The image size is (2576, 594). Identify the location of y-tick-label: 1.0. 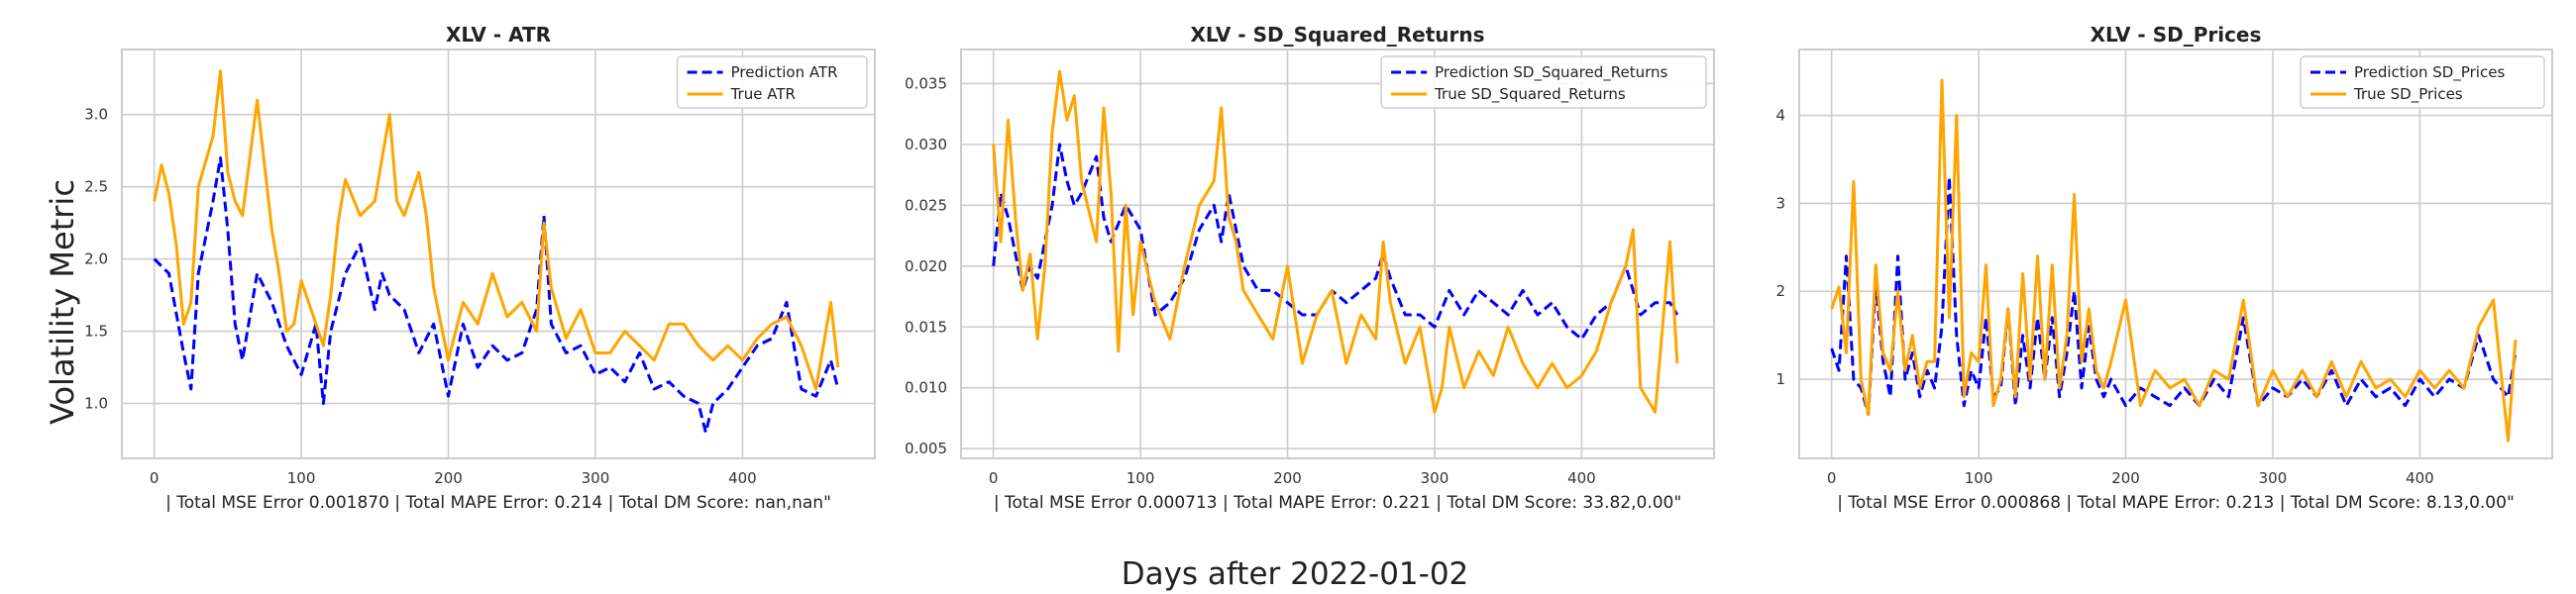
(96, 404).